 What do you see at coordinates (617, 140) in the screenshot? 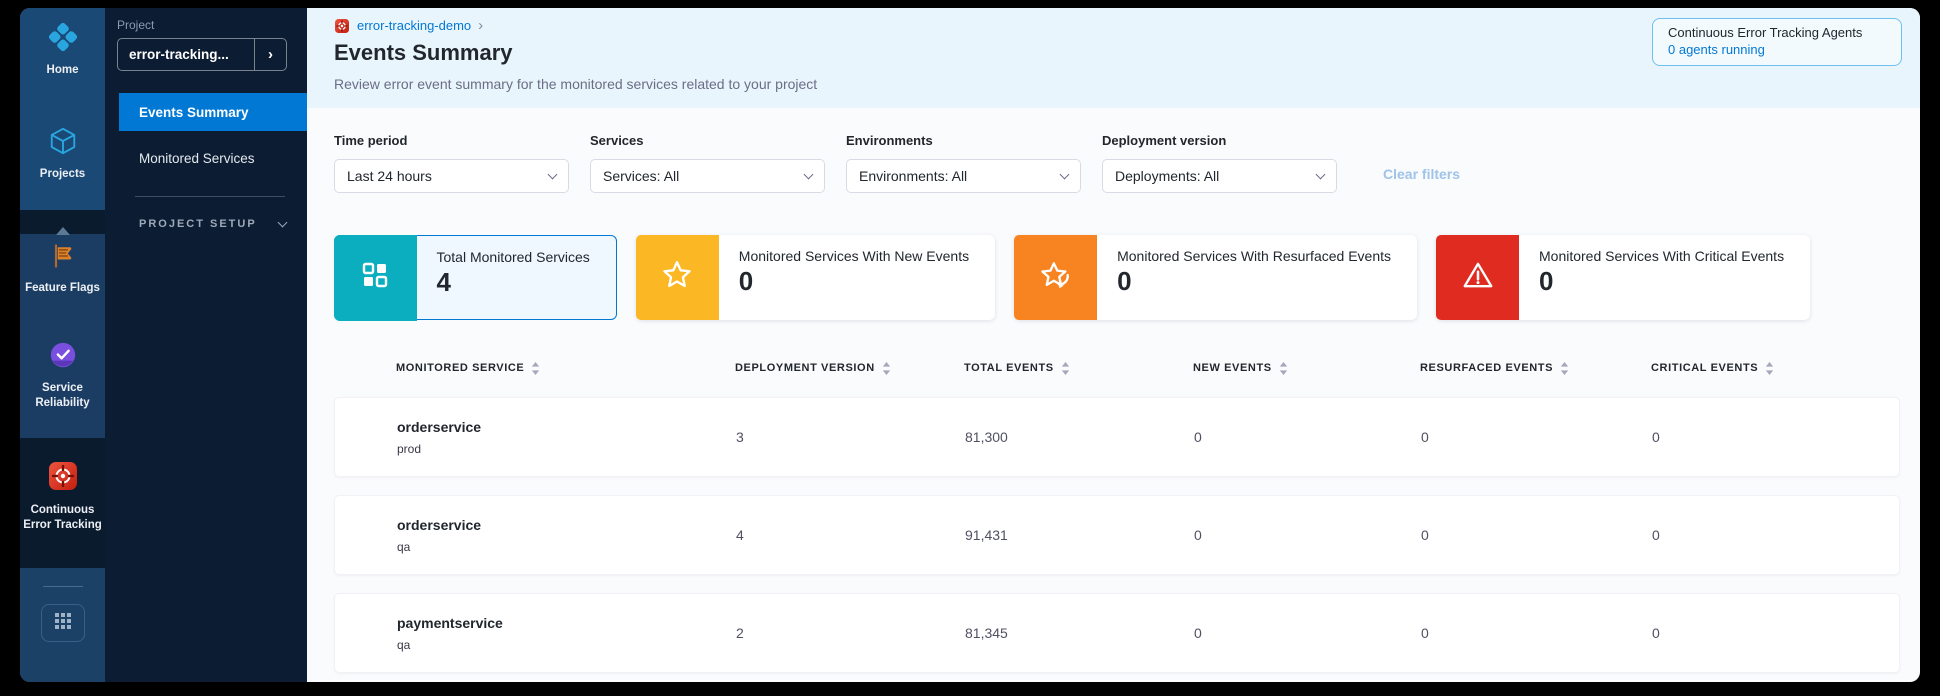
I see `filter-label-services: Services` at bounding box center [617, 140].